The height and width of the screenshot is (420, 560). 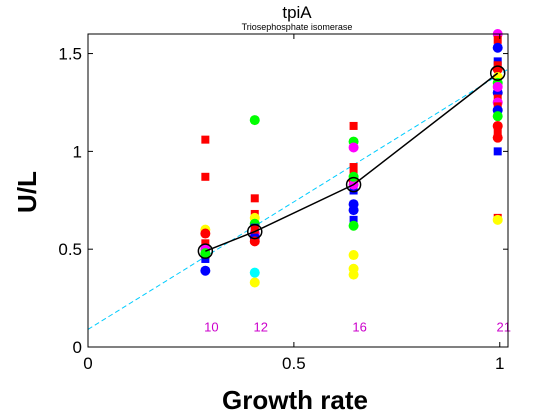 I want to click on chart-title: tpiA, so click(x=297, y=12).